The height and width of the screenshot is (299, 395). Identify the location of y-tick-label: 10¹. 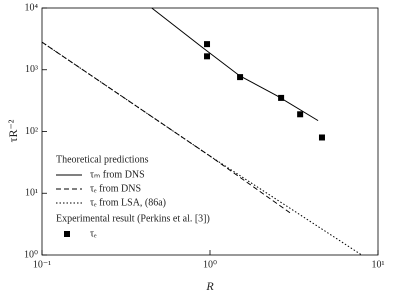
(31, 193).